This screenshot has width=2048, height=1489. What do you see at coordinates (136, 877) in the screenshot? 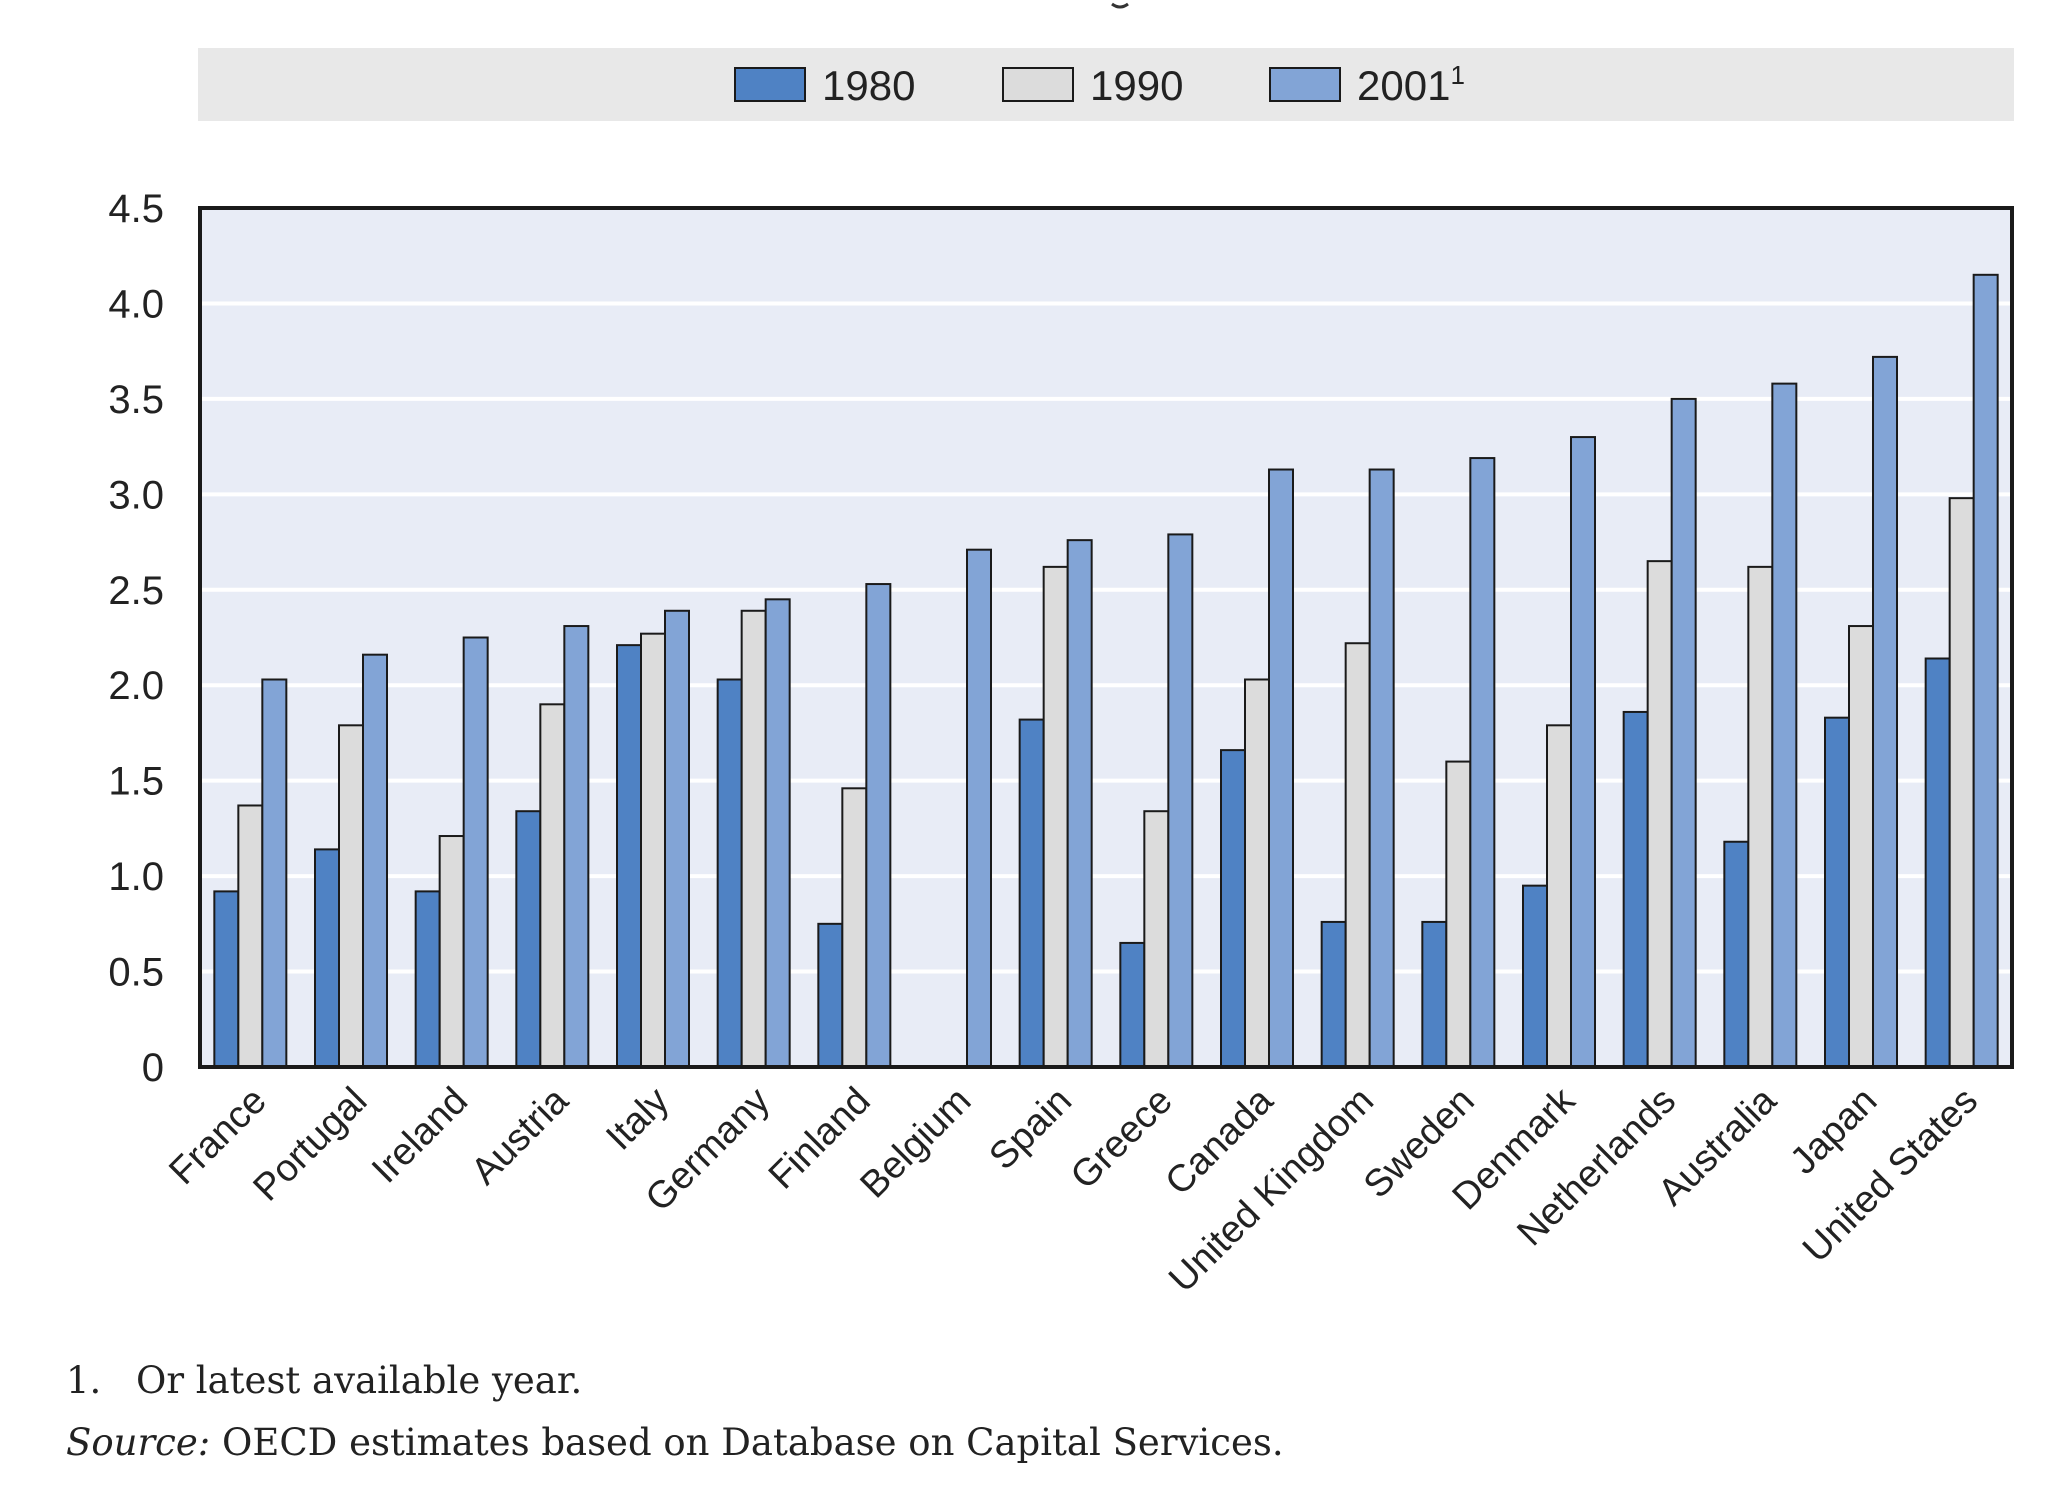
I see `y-tick-label: 1.0` at bounding box center [136, 877].